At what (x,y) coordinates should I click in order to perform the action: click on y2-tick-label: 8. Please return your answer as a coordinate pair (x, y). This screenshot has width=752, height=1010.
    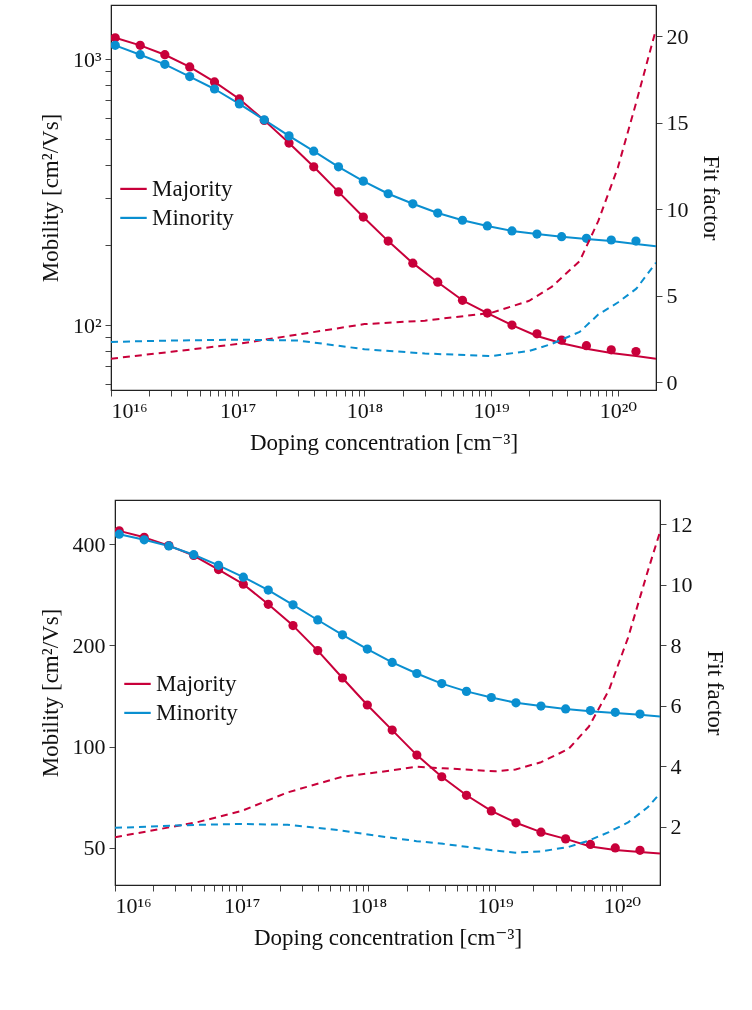
    Looking at the image, I should click on (676, 645).